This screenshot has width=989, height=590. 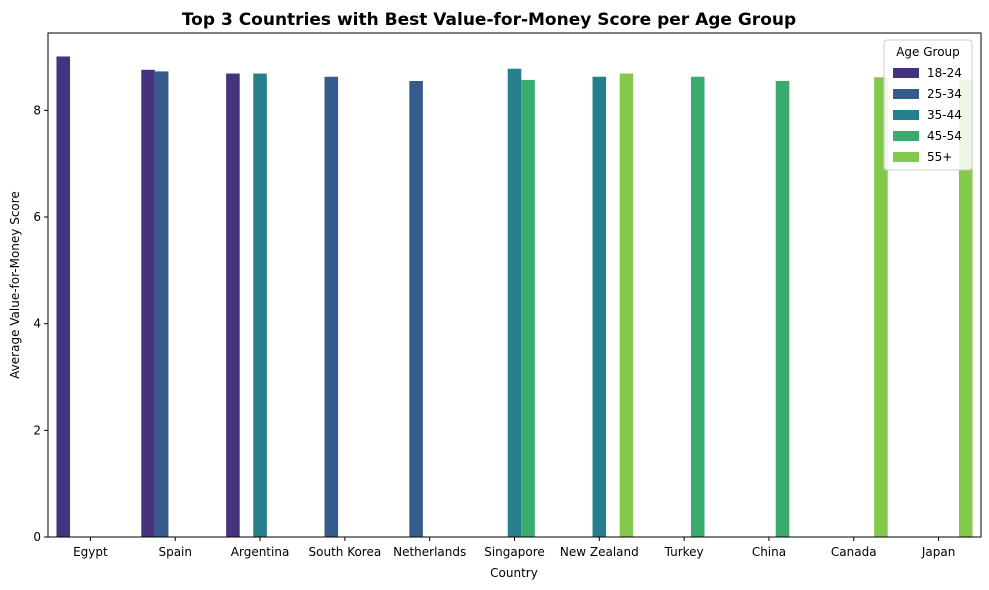 What do you see at coordinates (15, 285) in the screenshot?
I see `y-axis-label: Average Value-for-Money Score` at bounding box center [15, 285].